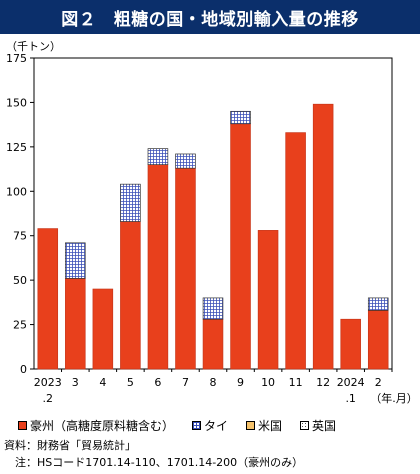 This screenshot has width=420, height=474. I want to click on chart-title: 図２ 粗糖の国・地域別輸入量の推移, so click(210, 17).